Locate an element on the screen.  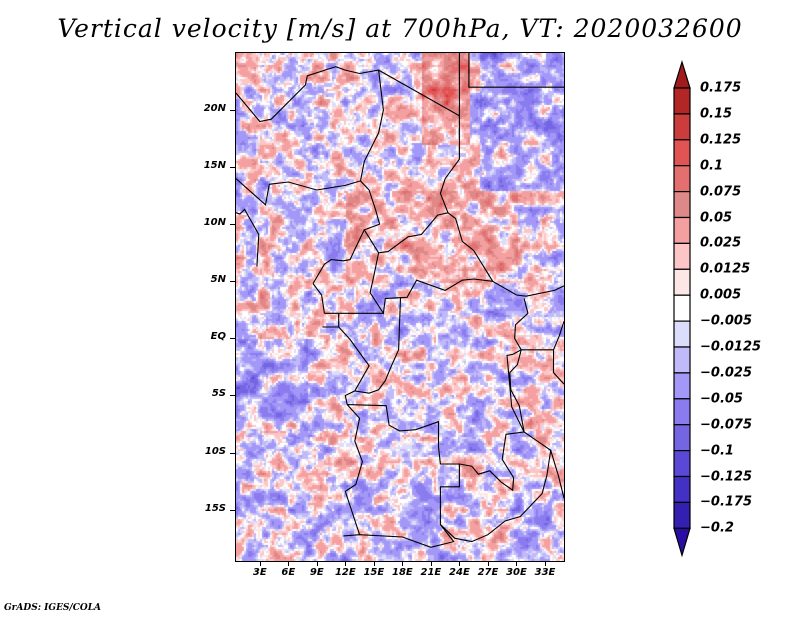
colorbar-label: 0.075 is located at coordinates (721, 192).